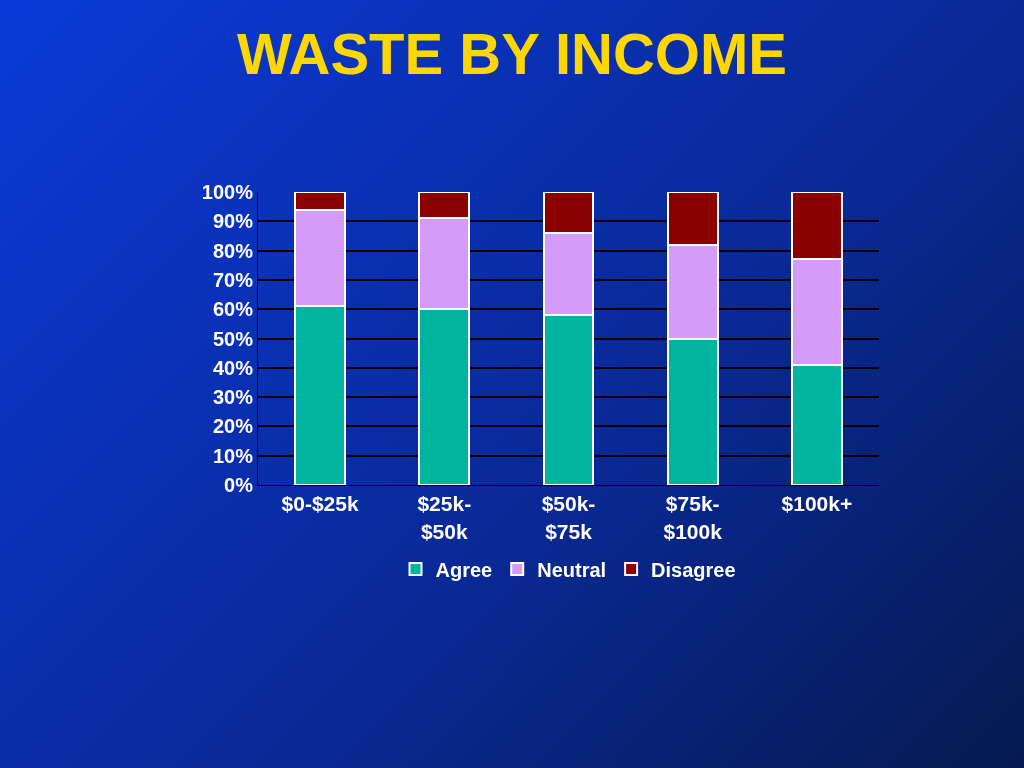 This screenshot has height=768, width=1024. What do you see at coordinates (568, 517) in the screenshot?
I see `x-tick-label: $50k- $75k` at bounding box center [568, 517].